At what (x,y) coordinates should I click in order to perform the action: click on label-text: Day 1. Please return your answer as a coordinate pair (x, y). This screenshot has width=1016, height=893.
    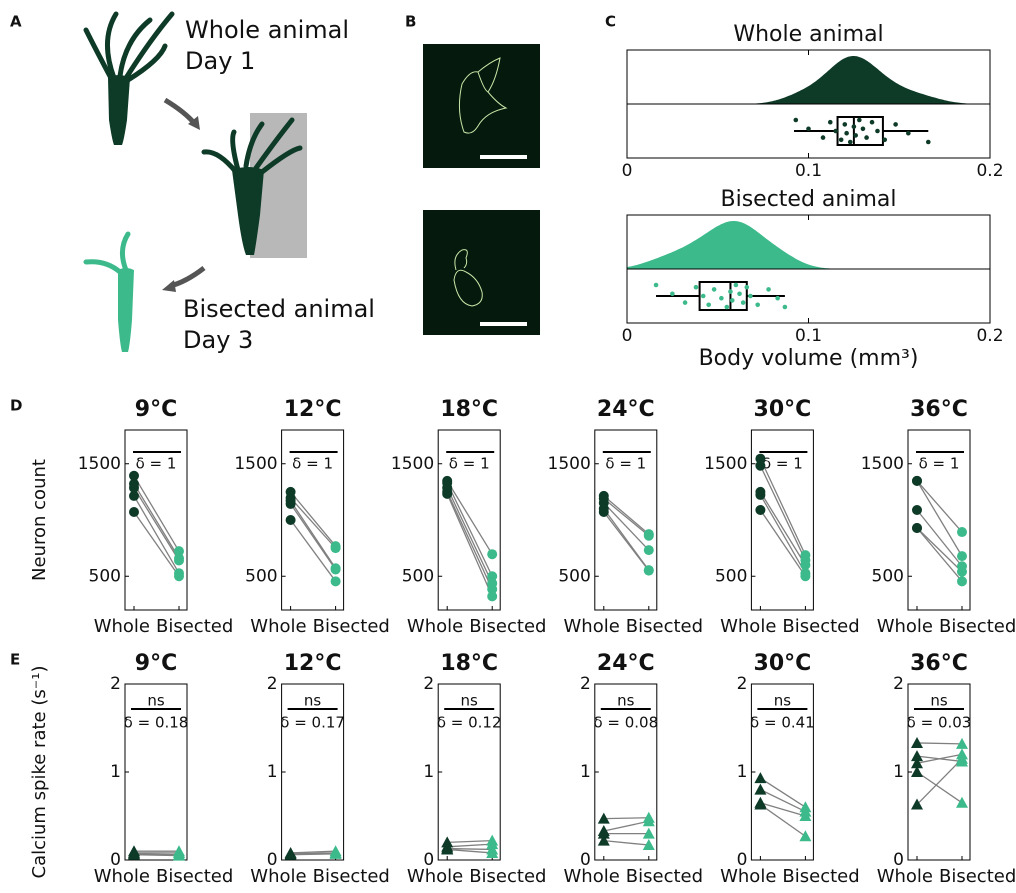
    Looking at the image, I should click on (220, 61).